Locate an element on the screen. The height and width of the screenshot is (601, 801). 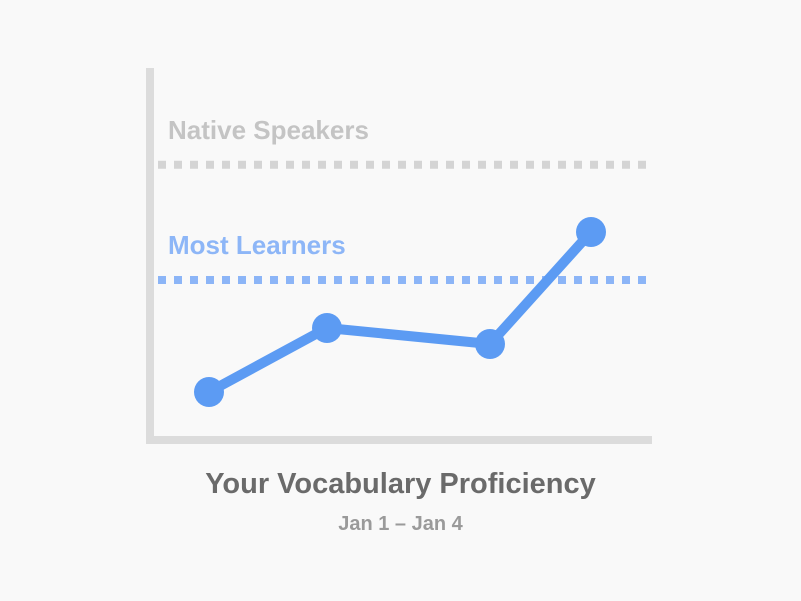
series-line is located at coordinates (400, 312).